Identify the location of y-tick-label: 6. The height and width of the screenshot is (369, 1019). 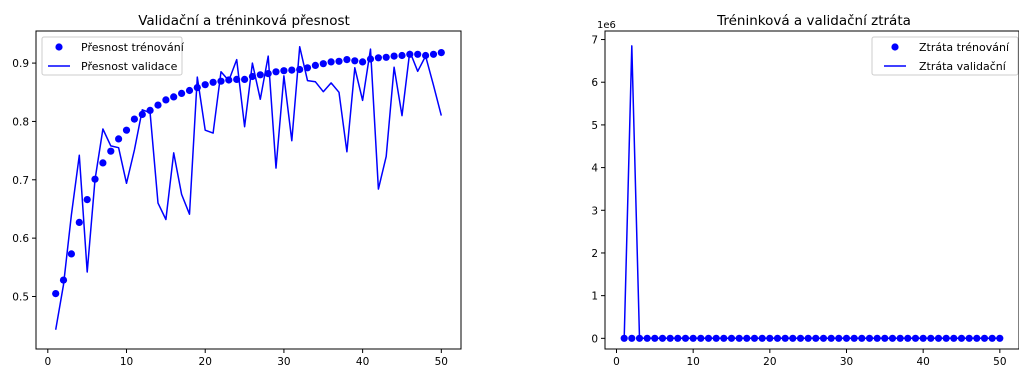
(594, 83).